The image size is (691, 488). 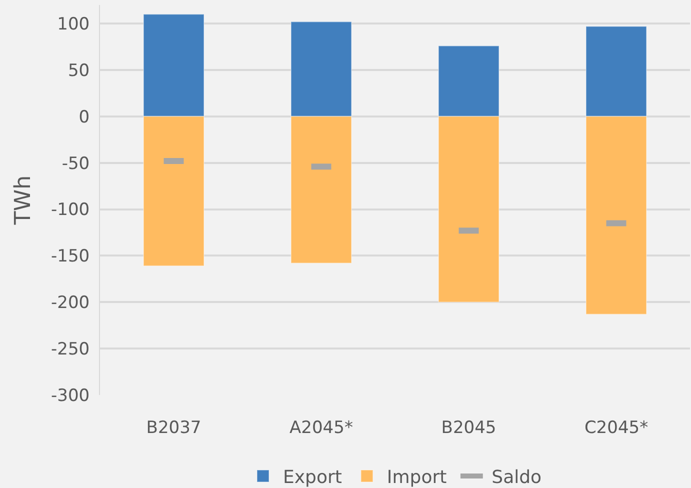 I want to click on x-tick-label: B2037, so click(x=174, y=428).